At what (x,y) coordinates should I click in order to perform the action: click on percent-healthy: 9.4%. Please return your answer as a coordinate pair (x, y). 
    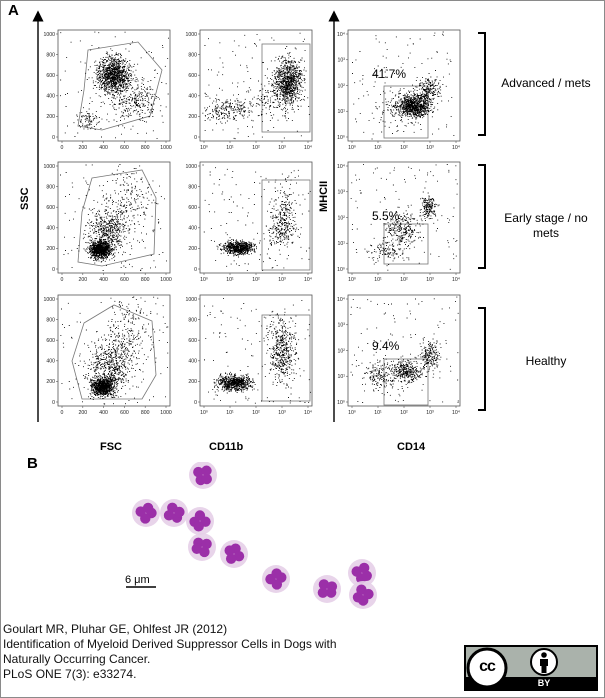
    Looking at the image, I should click on (386, 346).